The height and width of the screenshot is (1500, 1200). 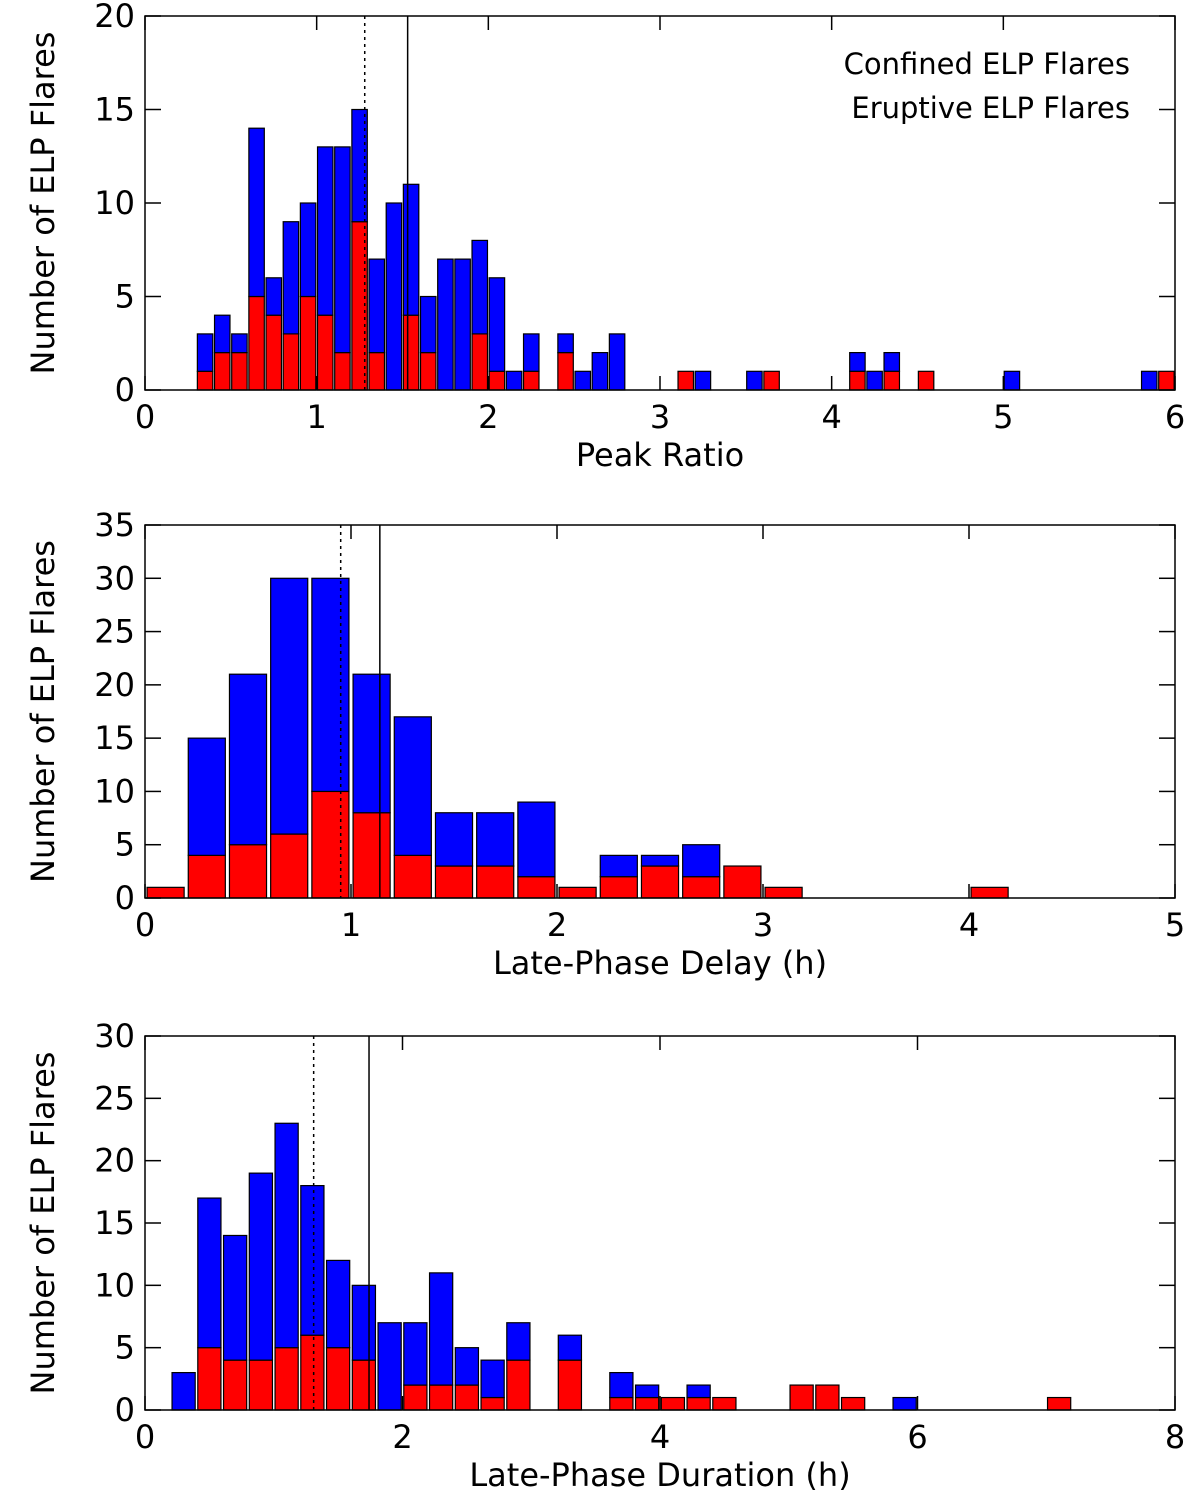 I want to click on x-axis-label: Late-Phase Delay (h), so click(x=660, y=963).